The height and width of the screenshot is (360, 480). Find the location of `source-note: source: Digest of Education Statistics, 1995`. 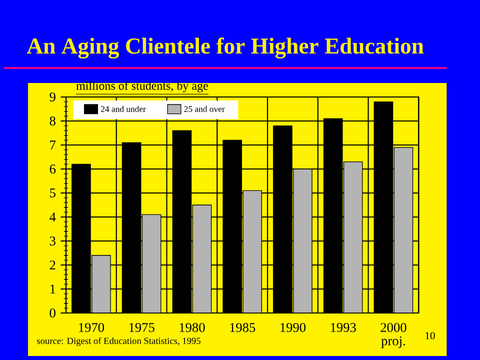

source-note: source: Digest of Education Statistics, 1995 is located at coordinates (118, 341).